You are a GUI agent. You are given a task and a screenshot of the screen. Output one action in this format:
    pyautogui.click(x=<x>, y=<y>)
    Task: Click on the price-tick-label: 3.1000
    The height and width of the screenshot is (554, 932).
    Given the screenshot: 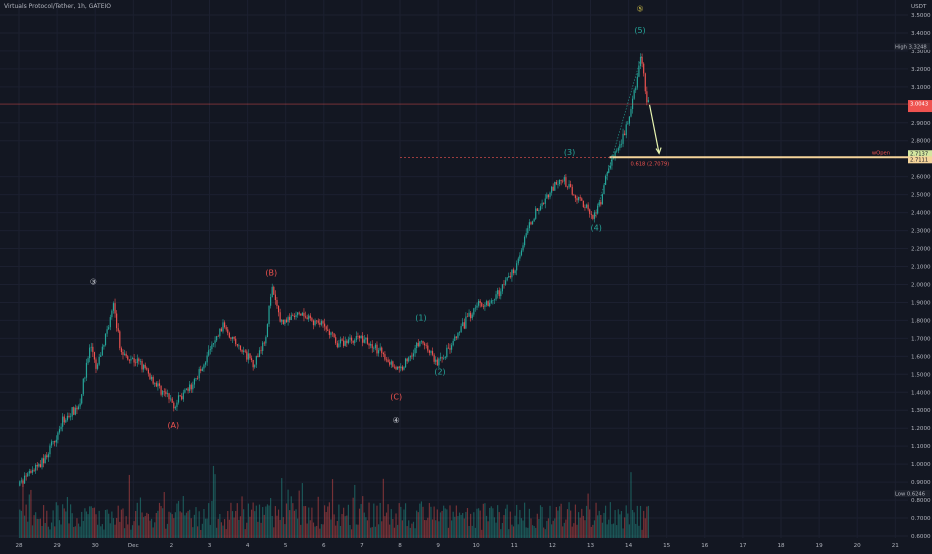 What is the action you would take?
    pyautogui.click(x=921, y=88)
    